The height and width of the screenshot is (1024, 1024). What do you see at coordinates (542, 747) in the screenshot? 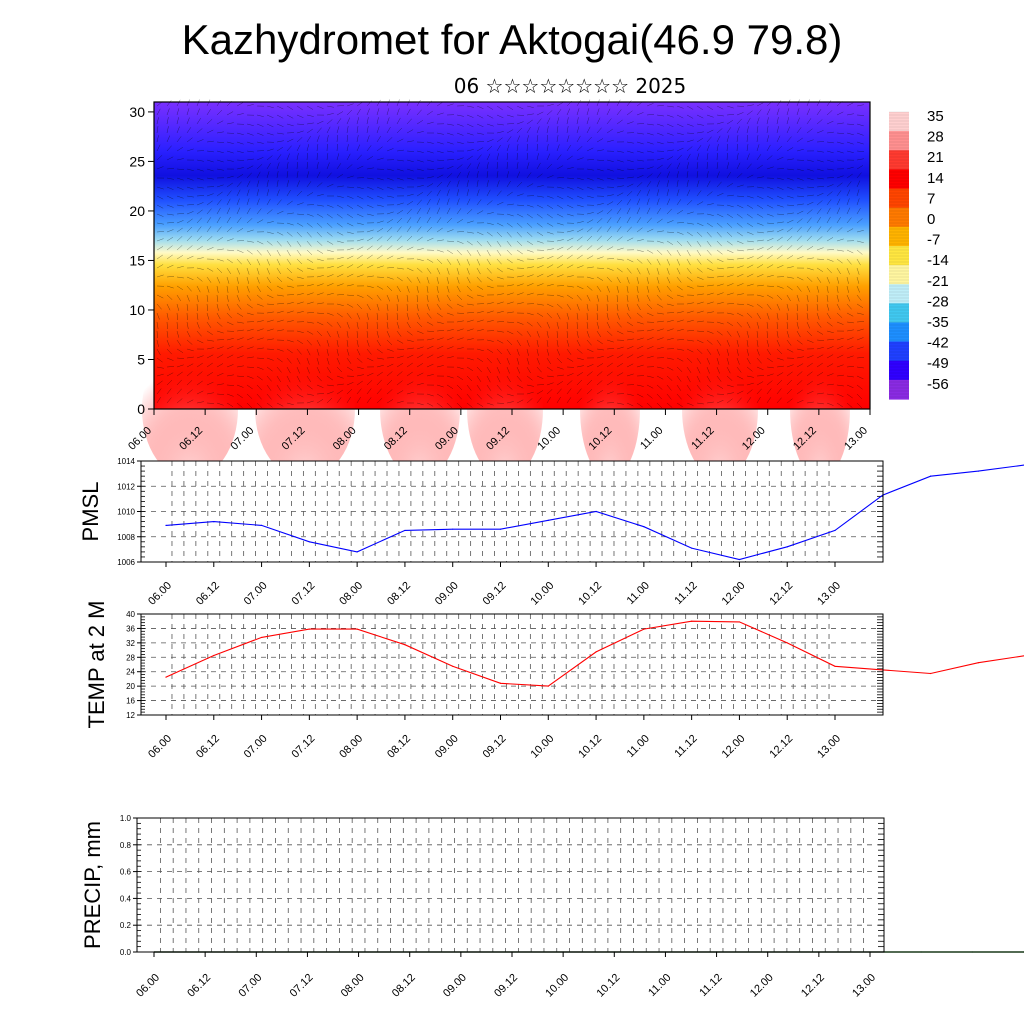
I see `x-tick-label: 10.00` at bounding box center [542, 747].